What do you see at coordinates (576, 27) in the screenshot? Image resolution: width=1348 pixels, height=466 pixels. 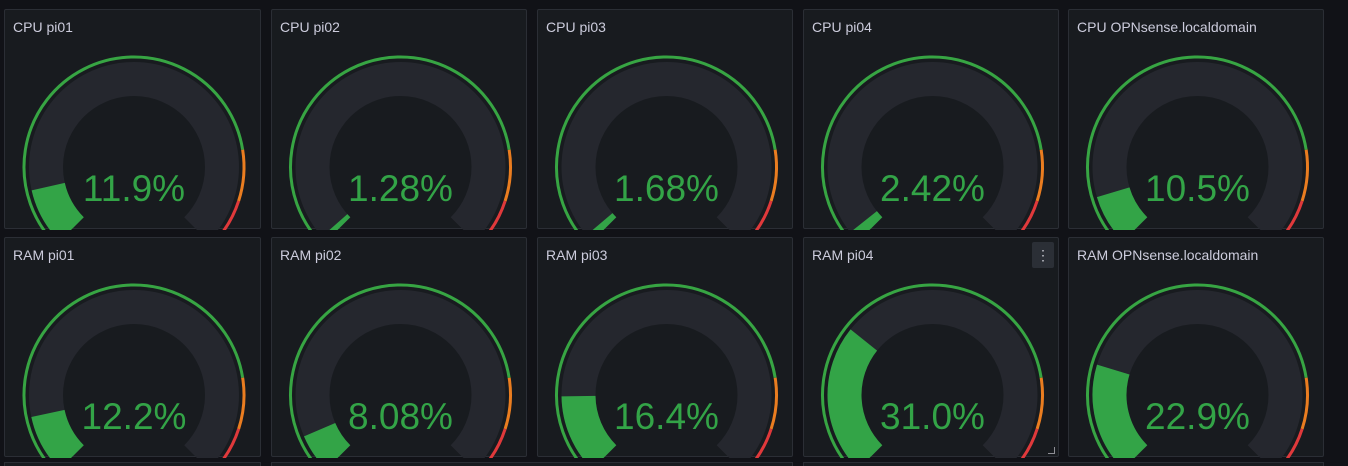 I see `panel-title: CPU pi03` at bounding box center [576, 27].